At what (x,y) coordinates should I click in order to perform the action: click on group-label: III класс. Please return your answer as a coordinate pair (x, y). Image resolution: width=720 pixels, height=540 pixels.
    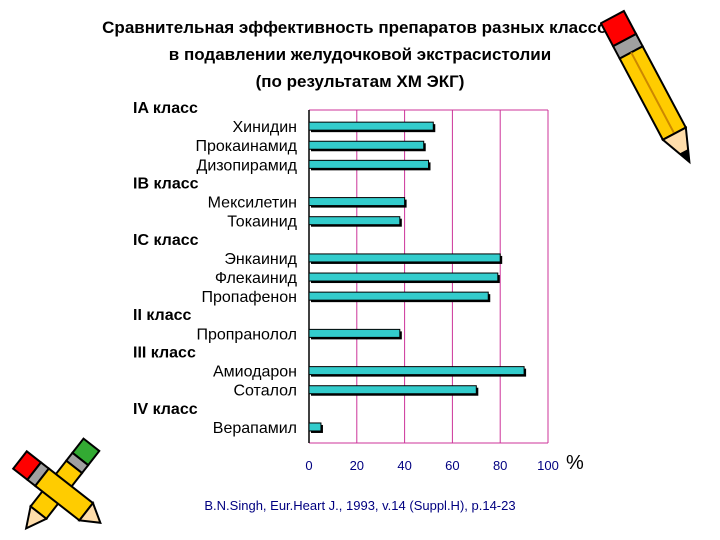
    Looking at the image, I should click on (164, 352).